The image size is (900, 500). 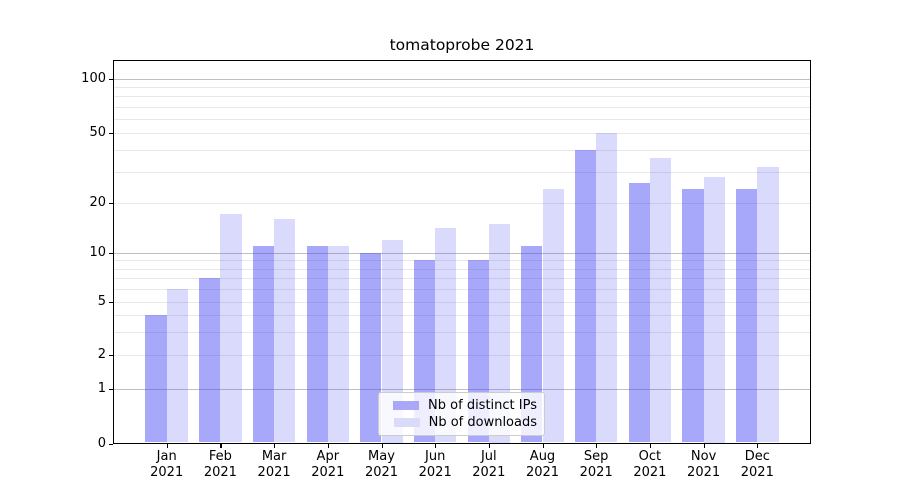 I want to click on legend-item-downloads: Nb of downloads, so click(x=461, y=422).